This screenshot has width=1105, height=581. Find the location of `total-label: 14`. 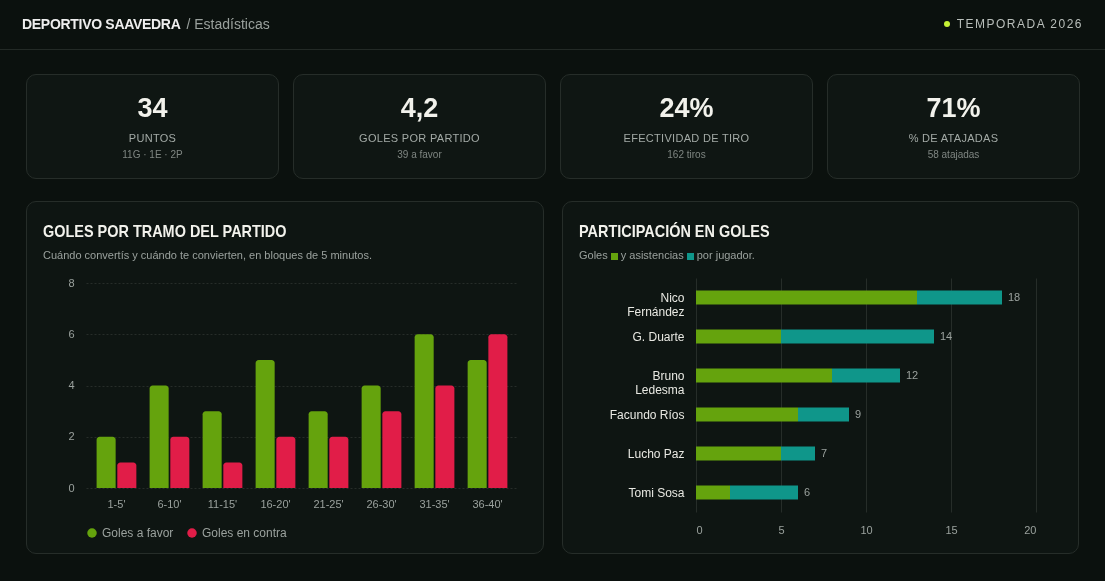

total-label: 14 is located at coordinates (946, 335).